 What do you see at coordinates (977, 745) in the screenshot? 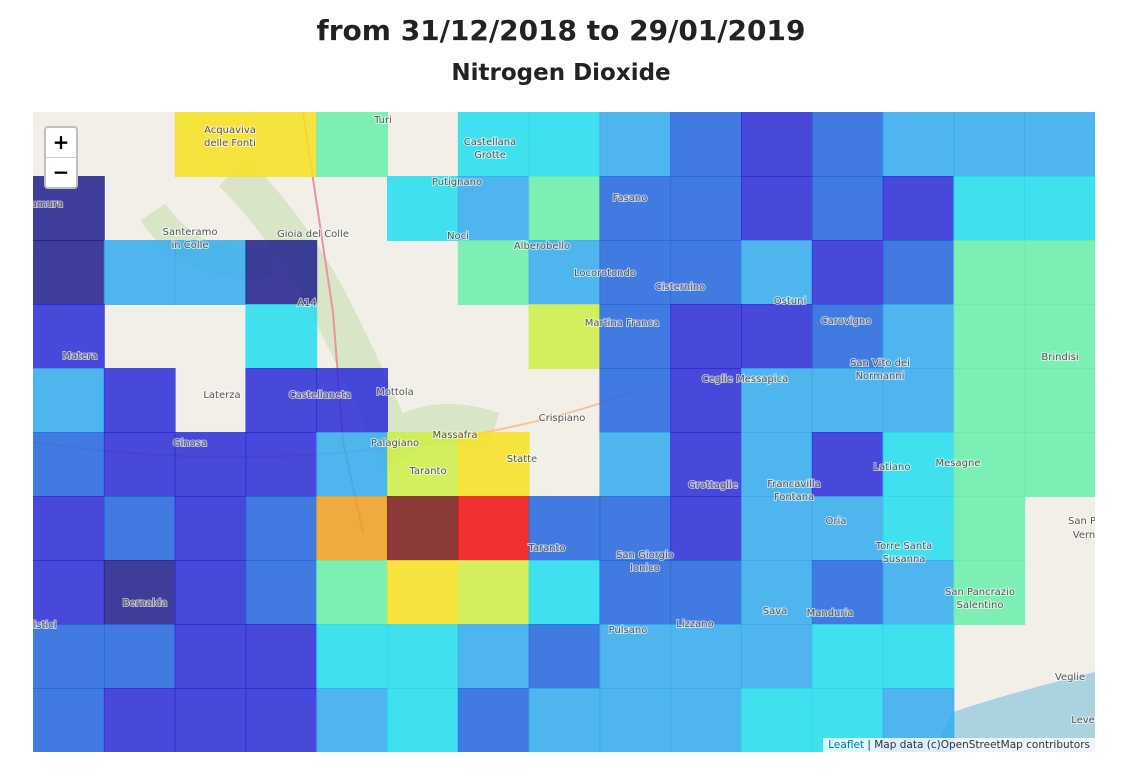
I see `attribution-text: | Map data (c)OpenStreetMap contributors` at bounding box center [977, 745].